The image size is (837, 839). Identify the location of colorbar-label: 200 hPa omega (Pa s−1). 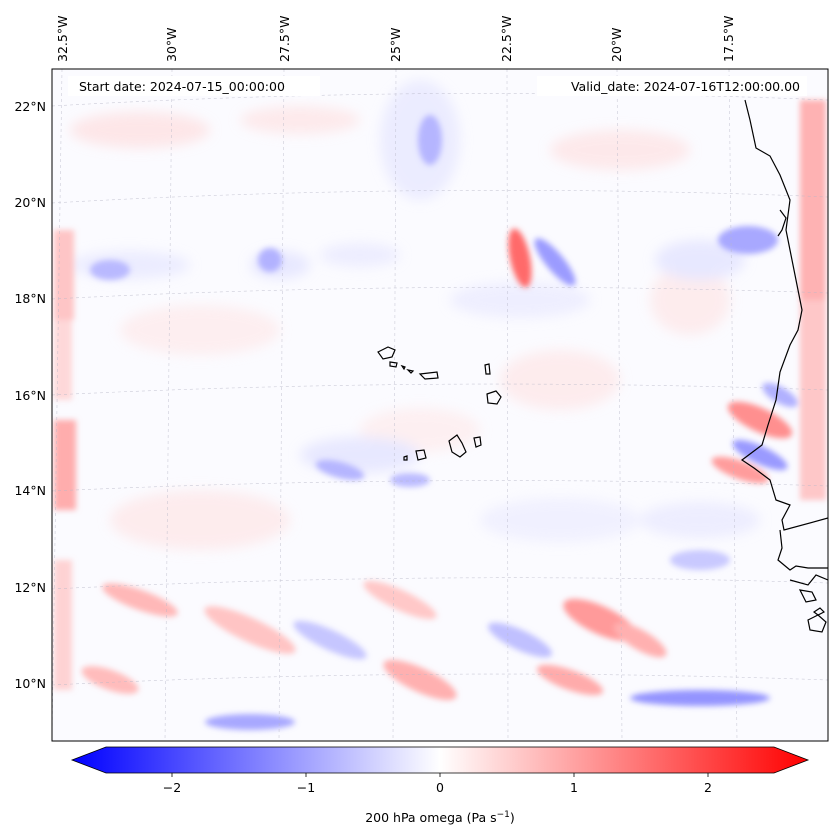
(440, 817).